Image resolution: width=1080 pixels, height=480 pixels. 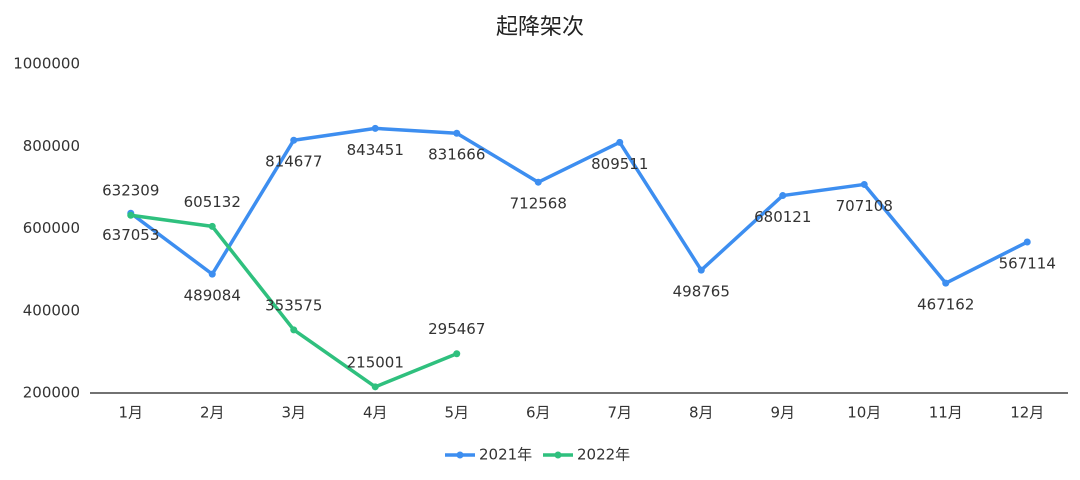 I want to click on x-tick-label: 1月, so click(x=130, y=413).